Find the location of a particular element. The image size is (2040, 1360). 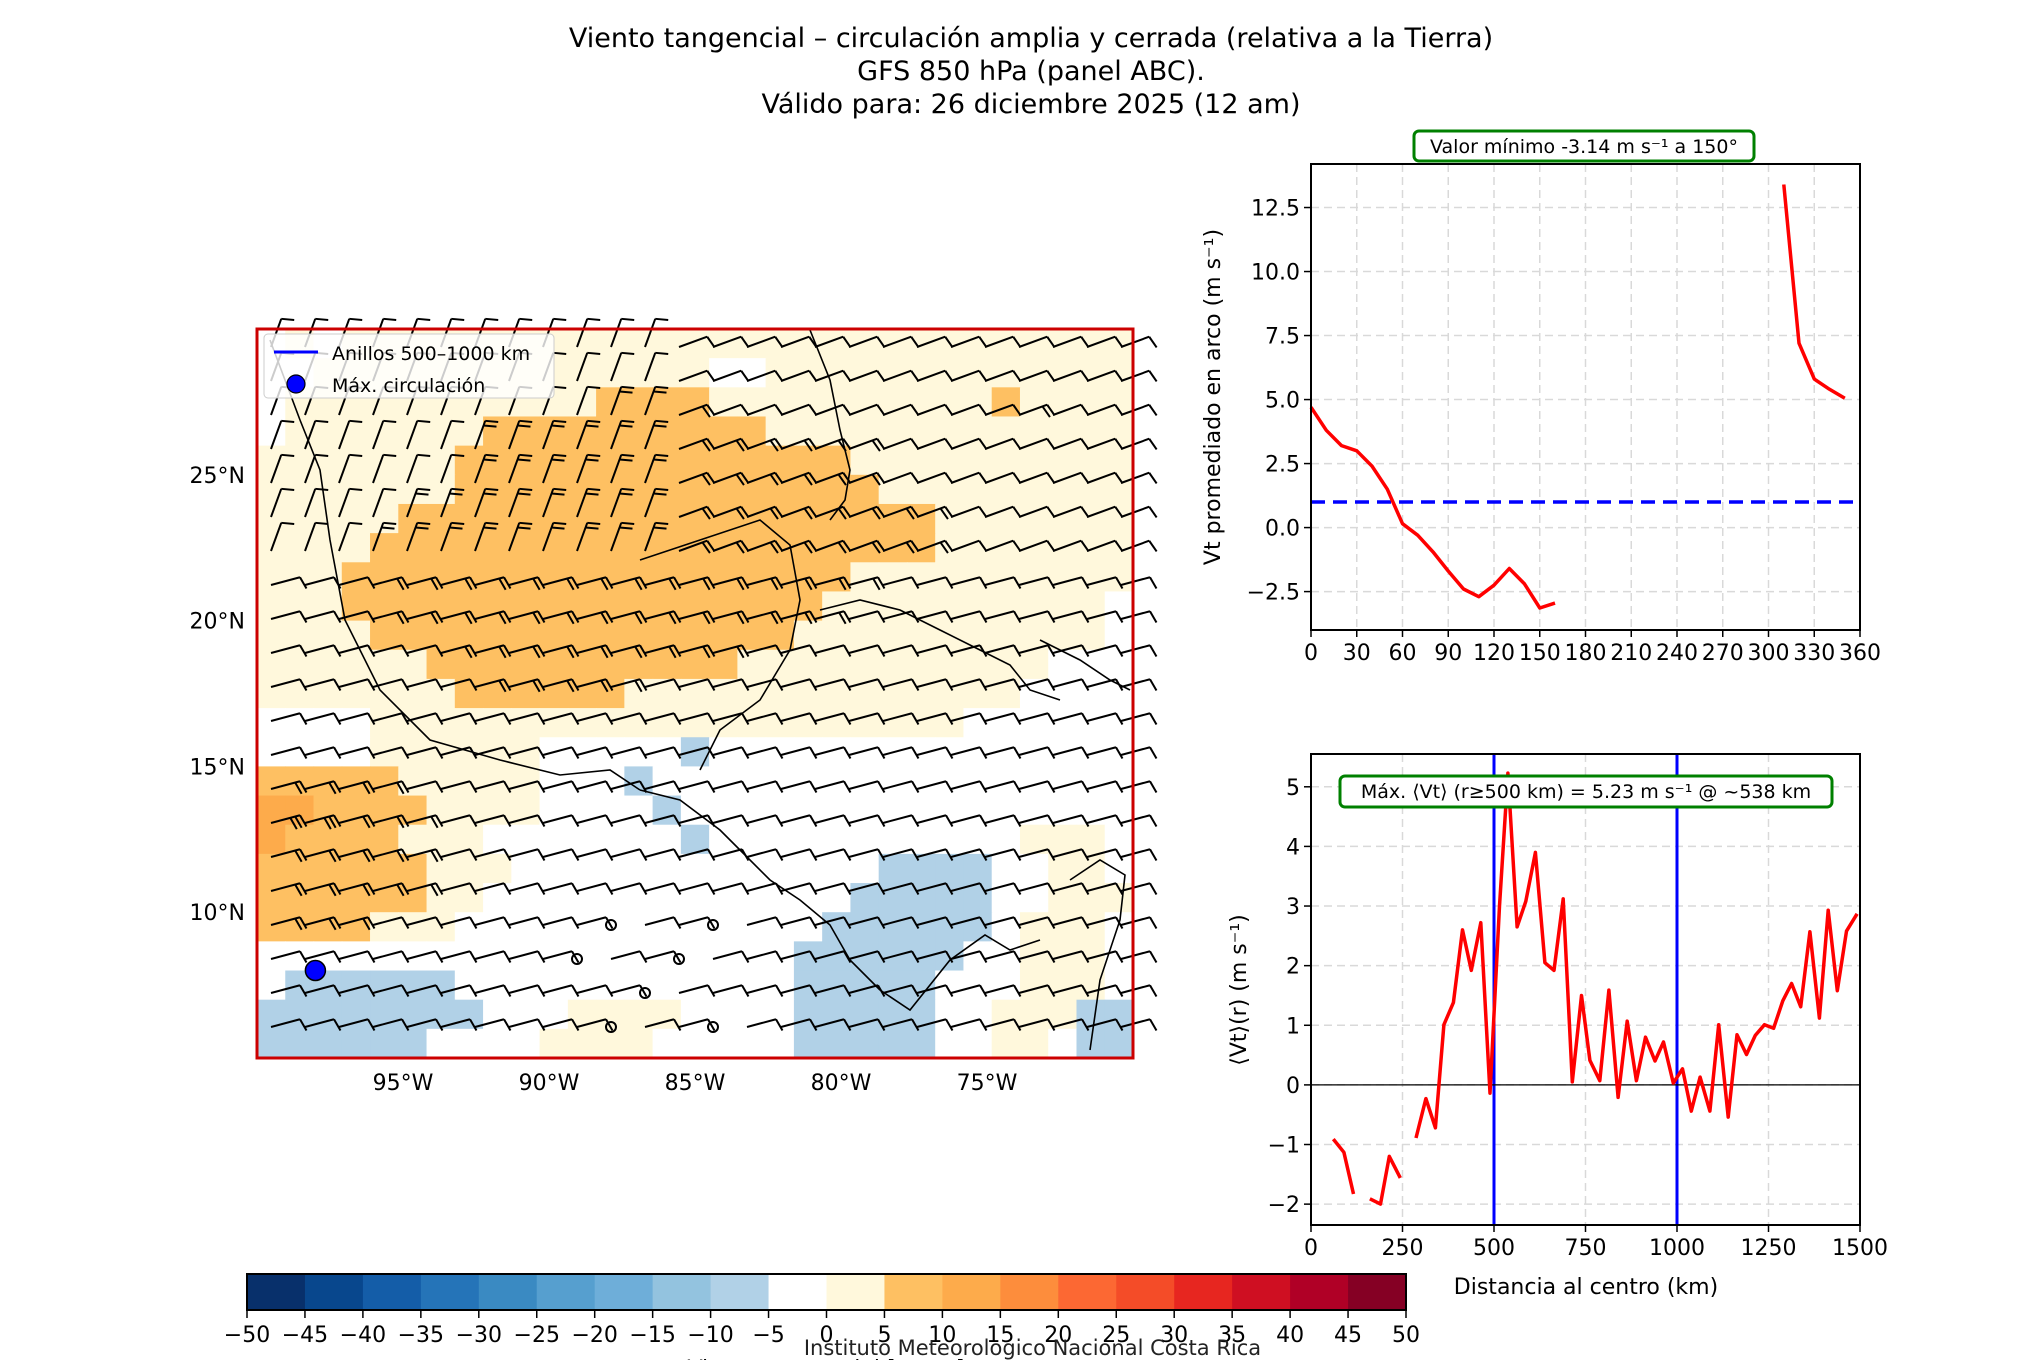

x-tick-label: 1500 is located at coordinates (1860, 1248).